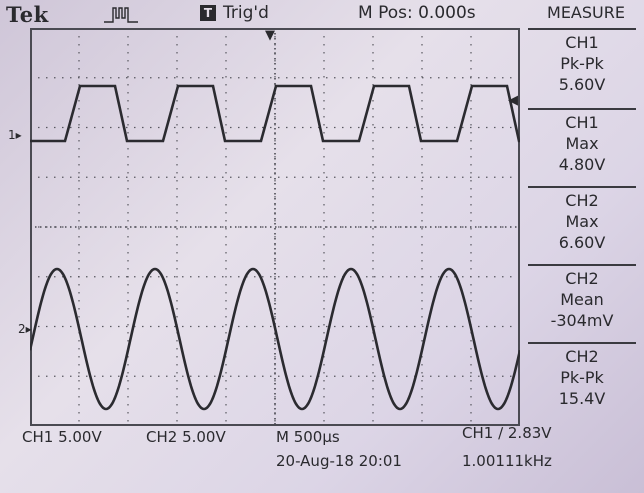 Image resolution: width=644 pixels, height=493 pixels. I want to click on main-position: M Pos: 0.000s, so click(417, 13).